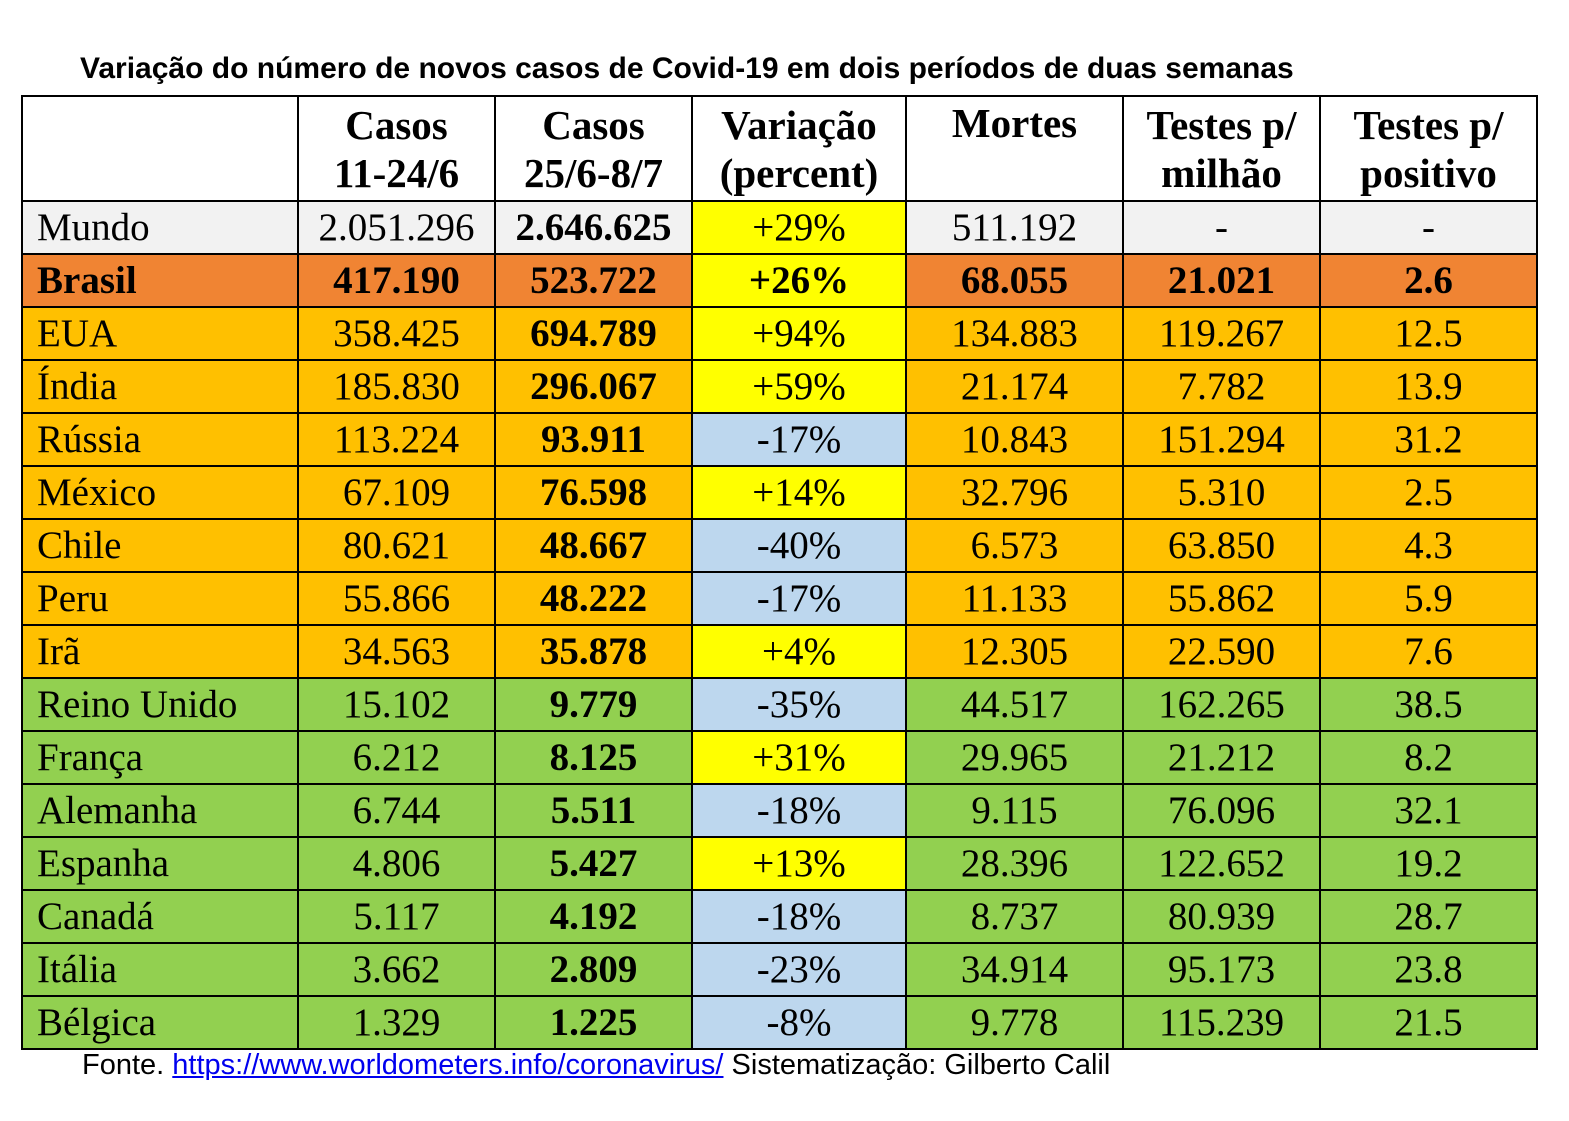 This screenshot has height=1121, width=1569. Describe the element at coordinates (160, 148) in the screenshot. I see `header-country` at that location.